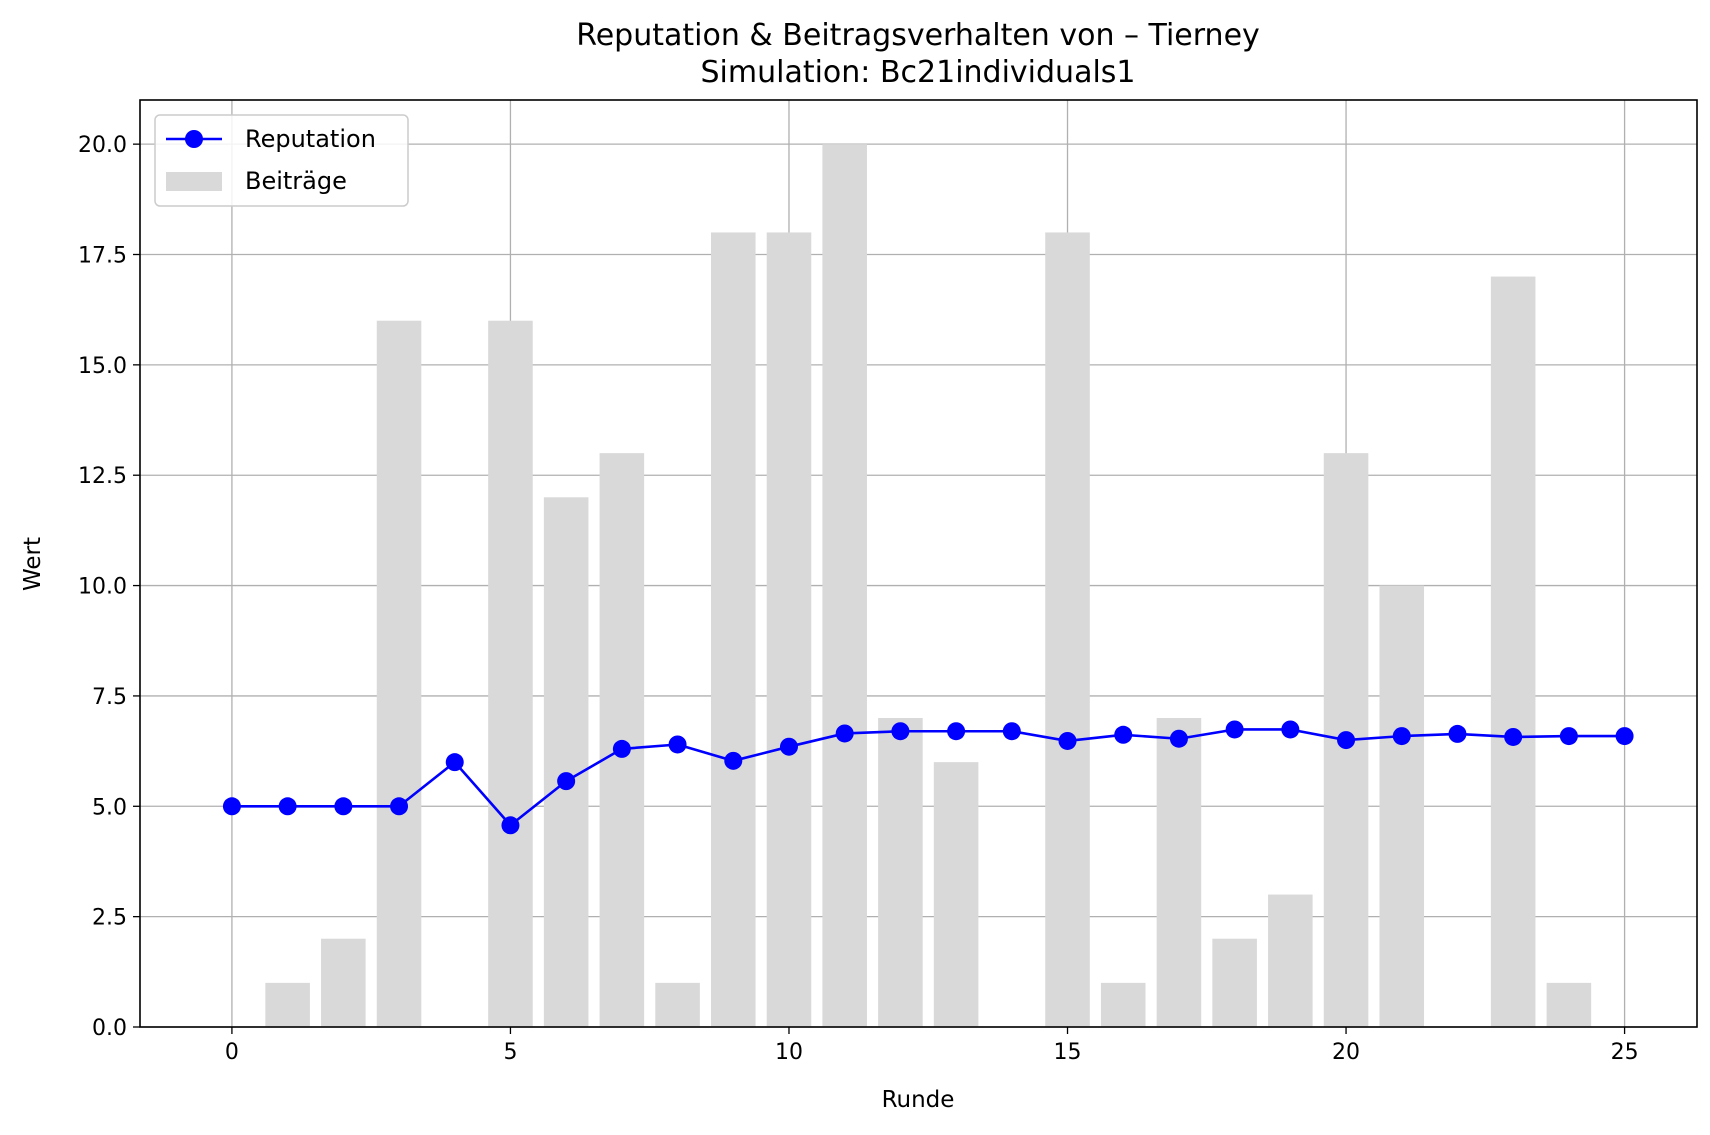 The width and height of the screenshot is (1710, 1135). Describe the element at coordinates (102, 476) in the screenshot. I see `y-tick-label: 12.5` at that location.